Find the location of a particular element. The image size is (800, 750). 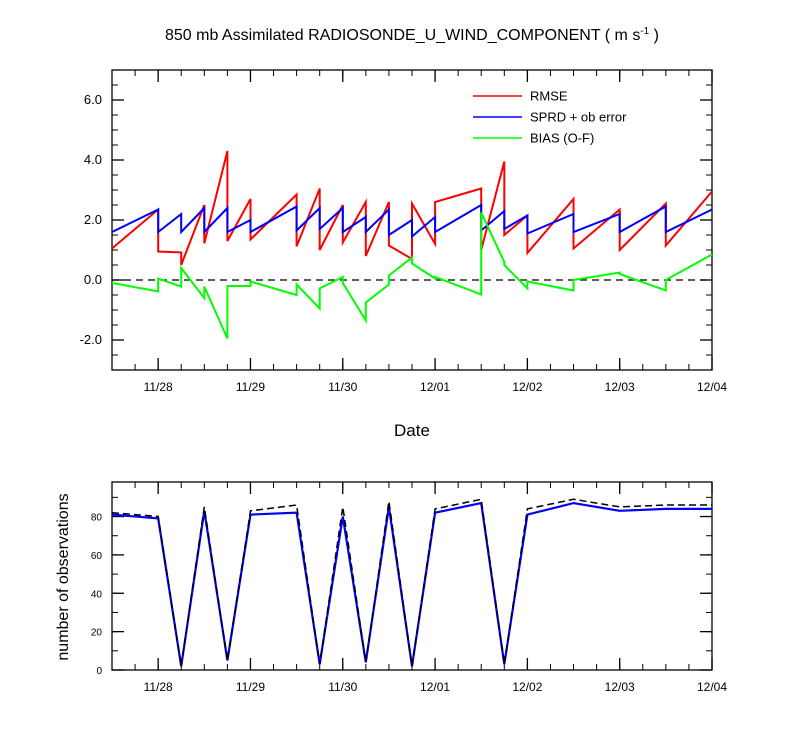

bottom-x-tick-label: 11/30 is located at coordinates (342, 687).